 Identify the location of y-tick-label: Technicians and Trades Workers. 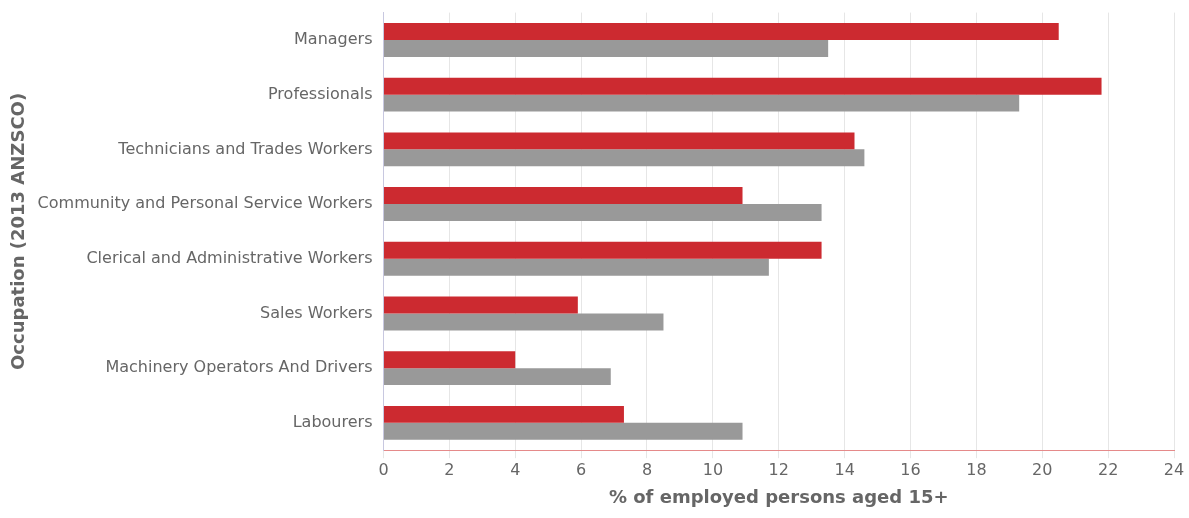
(245, 148).